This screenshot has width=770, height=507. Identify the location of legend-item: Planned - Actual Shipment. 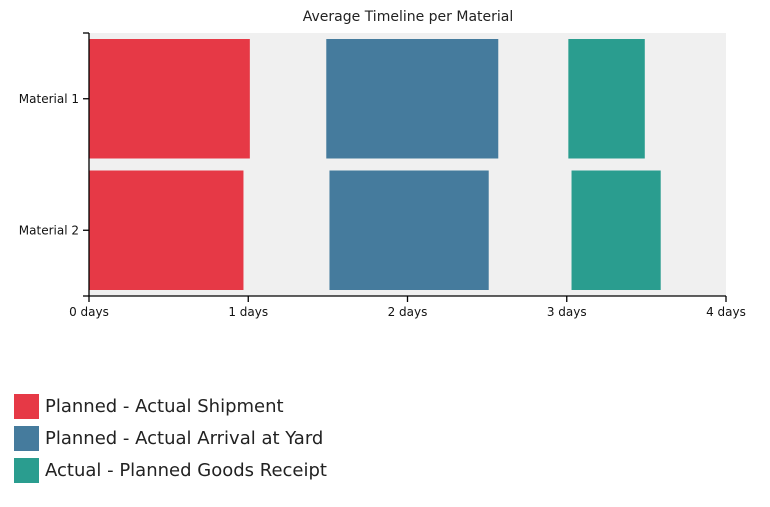
(170, 406).